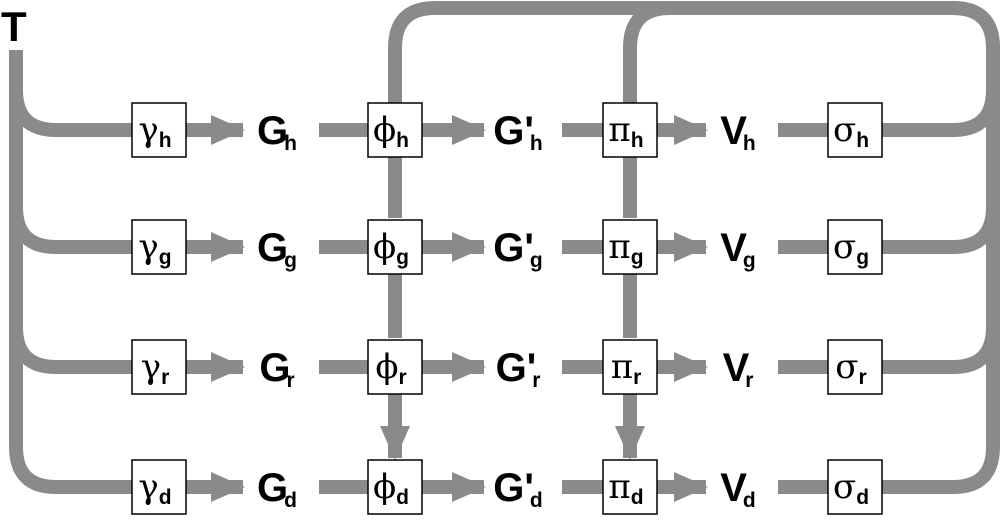 Image resolution: width=1001 pixels, height=520 pixels. I want to click on g-d-symbol: G, so click(272, 488).